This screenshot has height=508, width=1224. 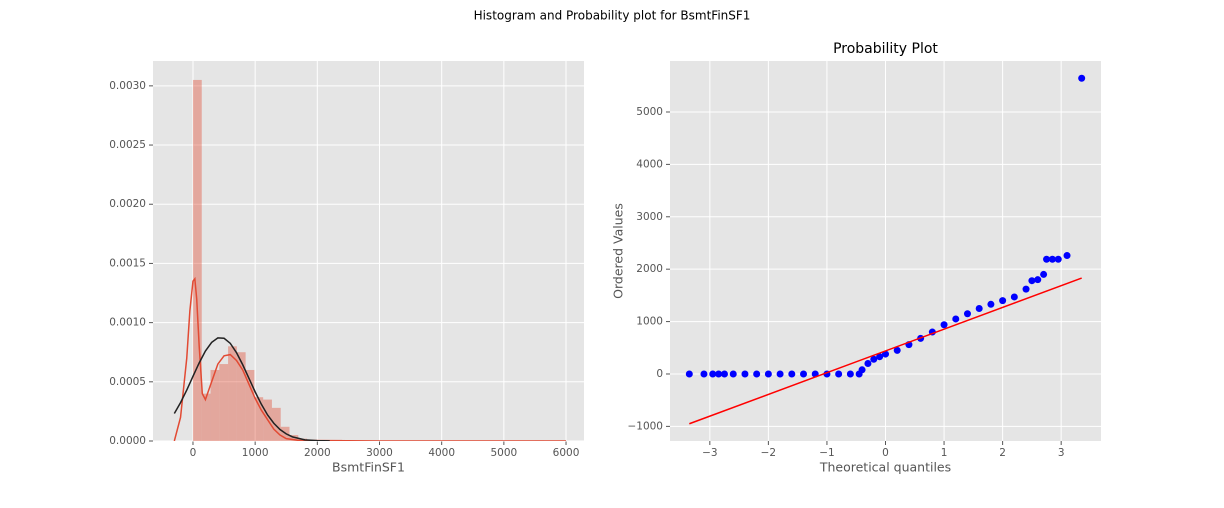 What do you see at coordinates (127, 86) in the screenshot?
I see `y-tick-label: 0.0030` at bounding box center [127, 86].